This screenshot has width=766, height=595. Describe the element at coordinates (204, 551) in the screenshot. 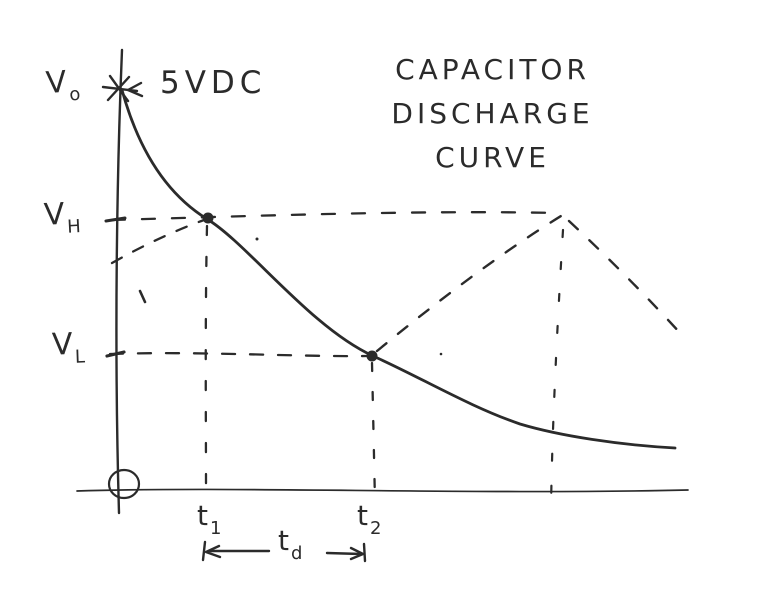

I see `td-left-tick` at that location.